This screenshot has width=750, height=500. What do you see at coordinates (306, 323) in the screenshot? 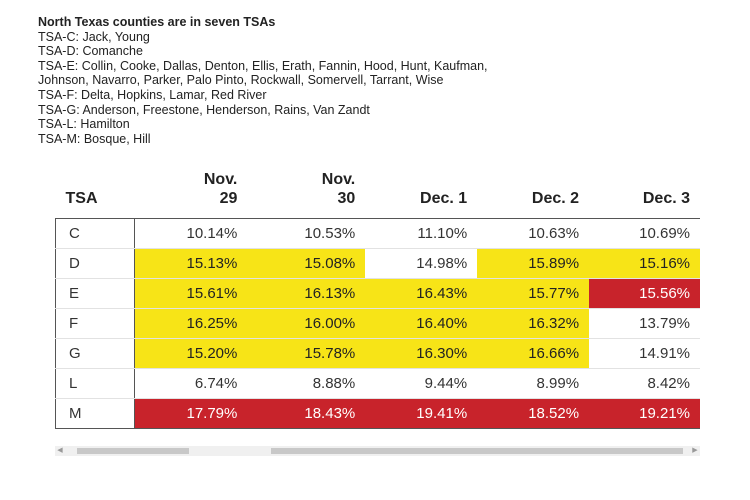
I see `table-cell: 16.00%` at bounding box center [306, 323].